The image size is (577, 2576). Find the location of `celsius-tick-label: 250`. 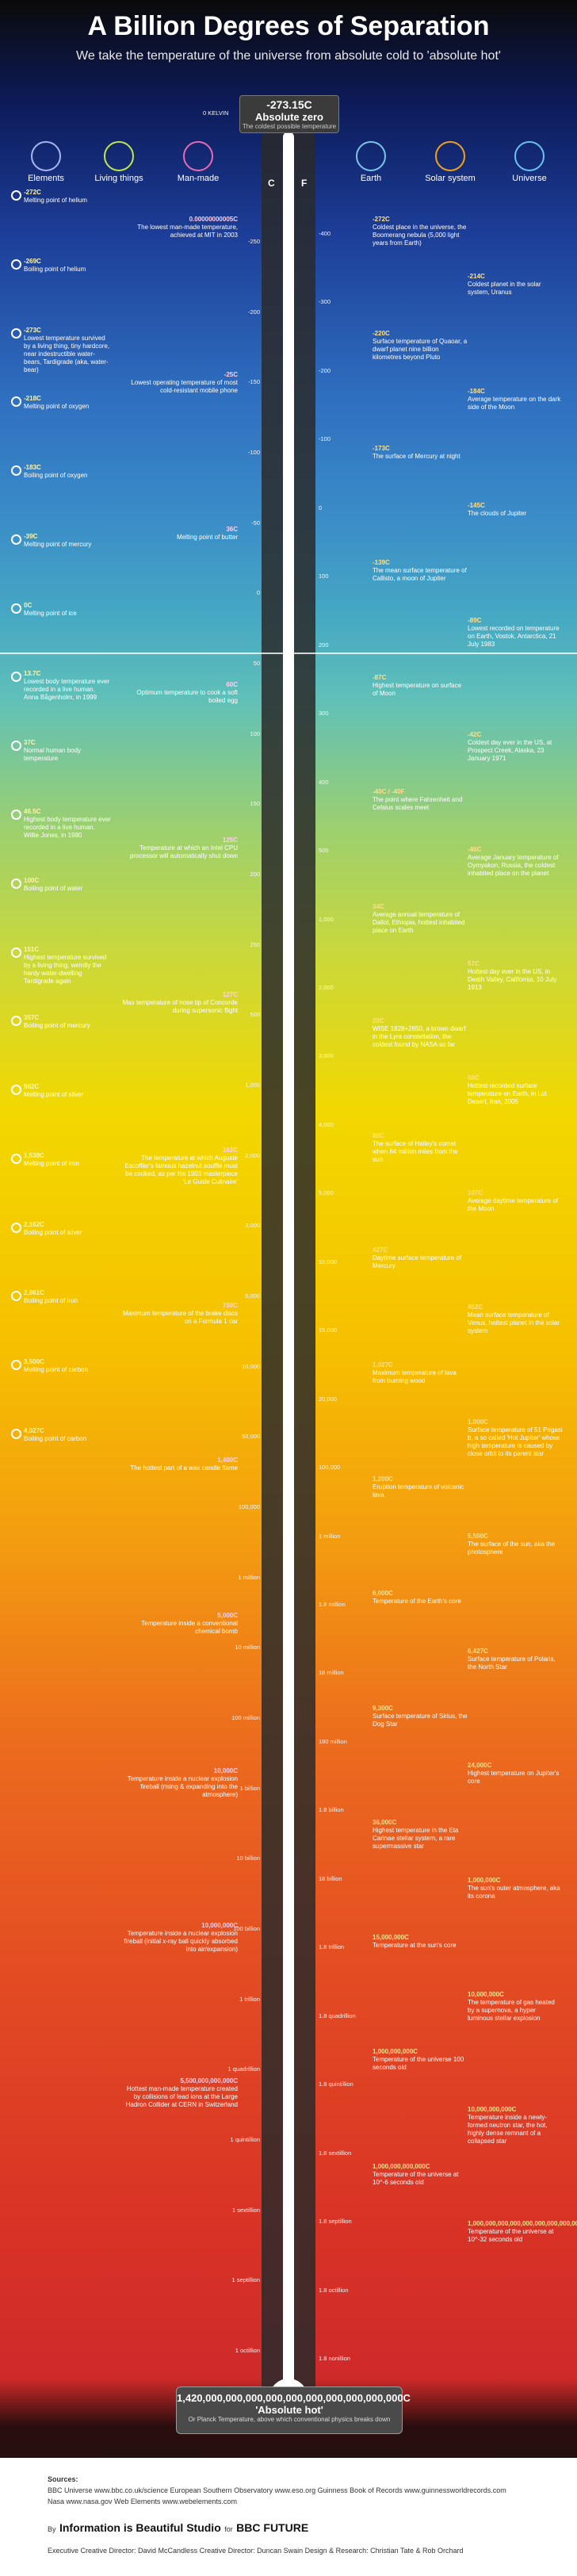

celsius-tick-label: 250 is located at coordinates (255, 944).